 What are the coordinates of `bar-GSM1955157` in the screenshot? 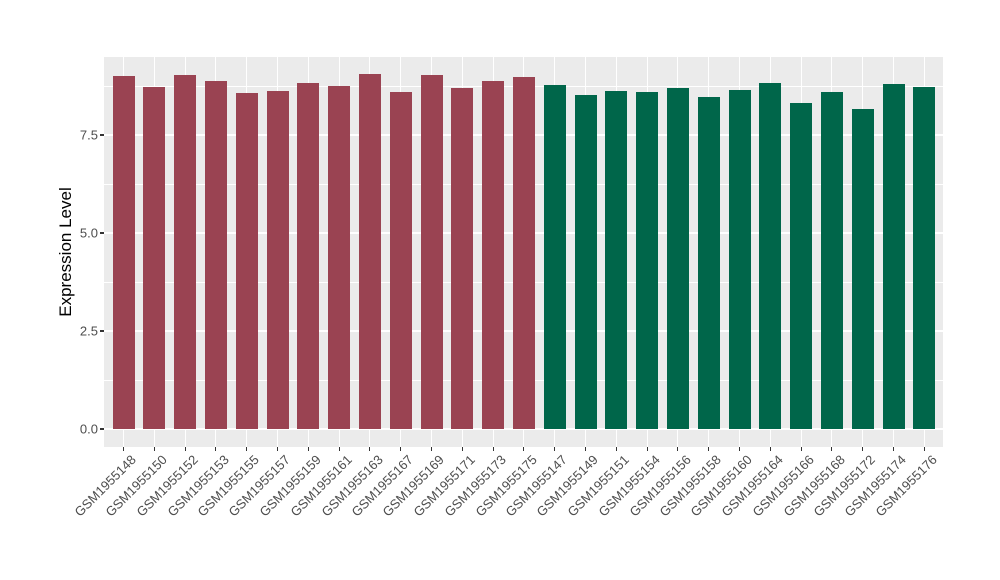 It's located at (277, 260).